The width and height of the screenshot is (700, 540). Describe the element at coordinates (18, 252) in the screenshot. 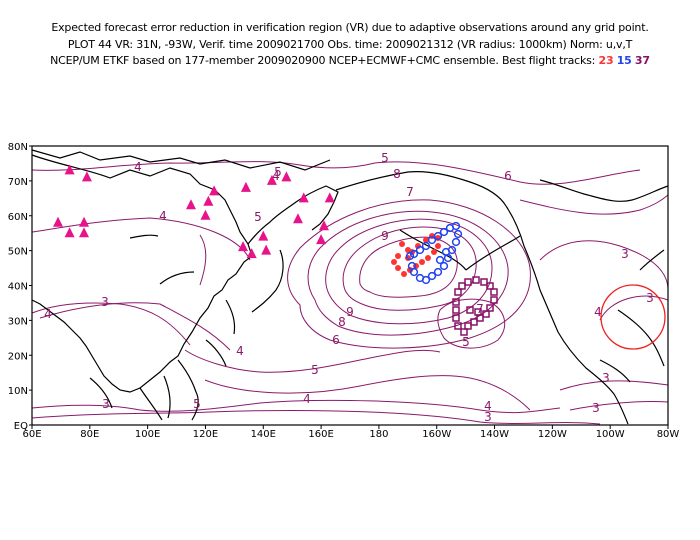

I see `y-tick-label: 50N` at that location.